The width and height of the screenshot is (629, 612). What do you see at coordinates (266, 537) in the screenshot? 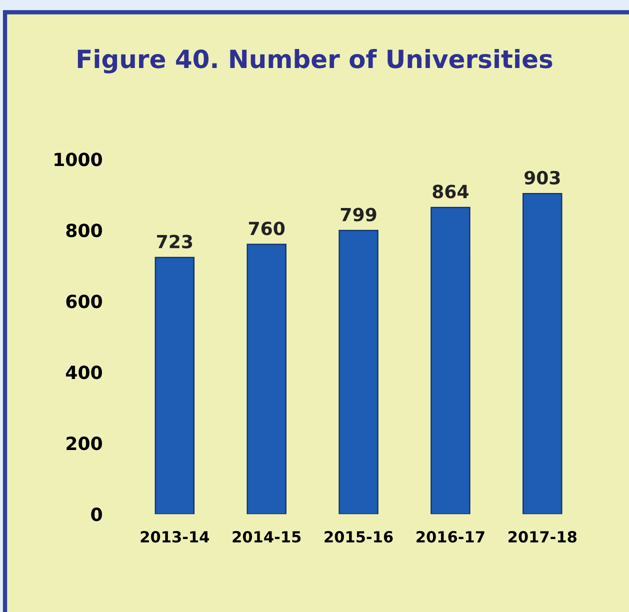
I see `x-tick-label: 2014-15` at bounding box center [266, 537].